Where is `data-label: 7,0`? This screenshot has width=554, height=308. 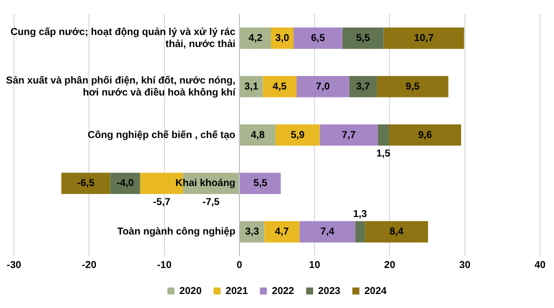 data-label: 7,0 is located at coordinates (323, 86).